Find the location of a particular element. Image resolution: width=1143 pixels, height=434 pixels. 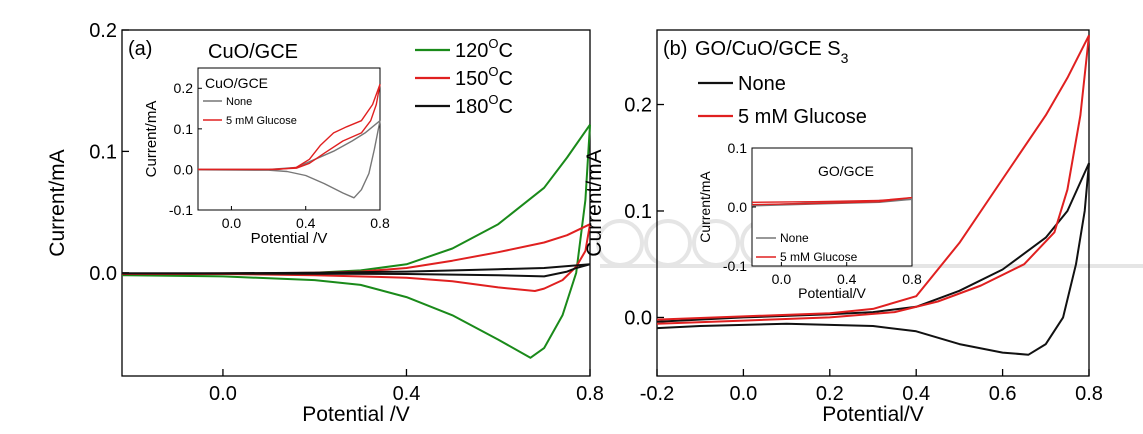

chart-title: CuO/GCE is located at coordinates (253, 52).